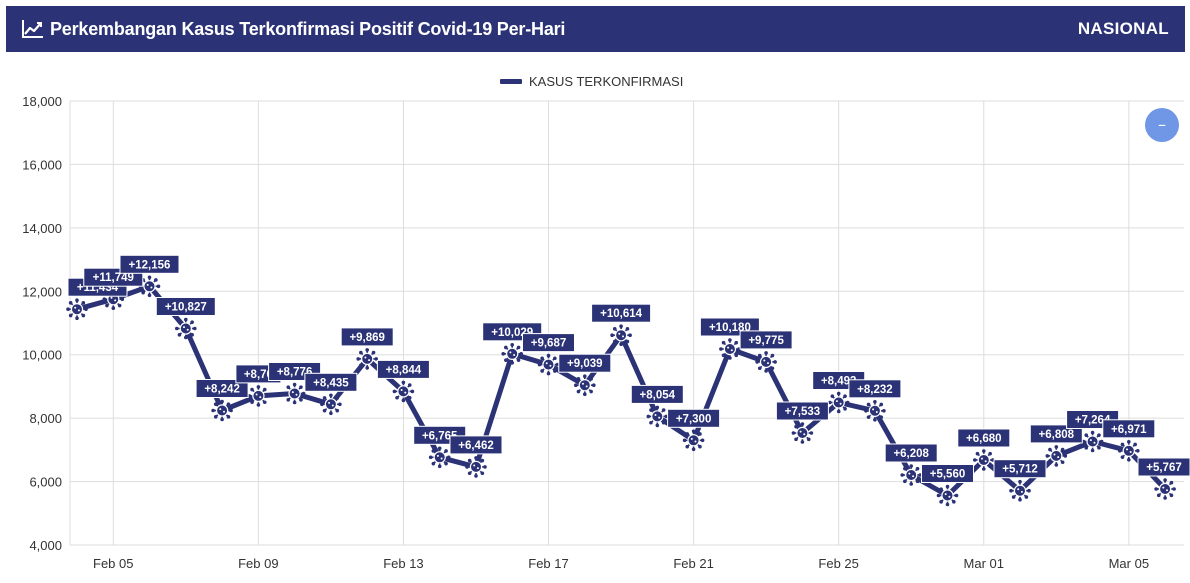 The image size is (1190, 583). Describe the element at coordinates (42, 291) in the screenshot. I see `y-tick-label: 12,000` at that location.